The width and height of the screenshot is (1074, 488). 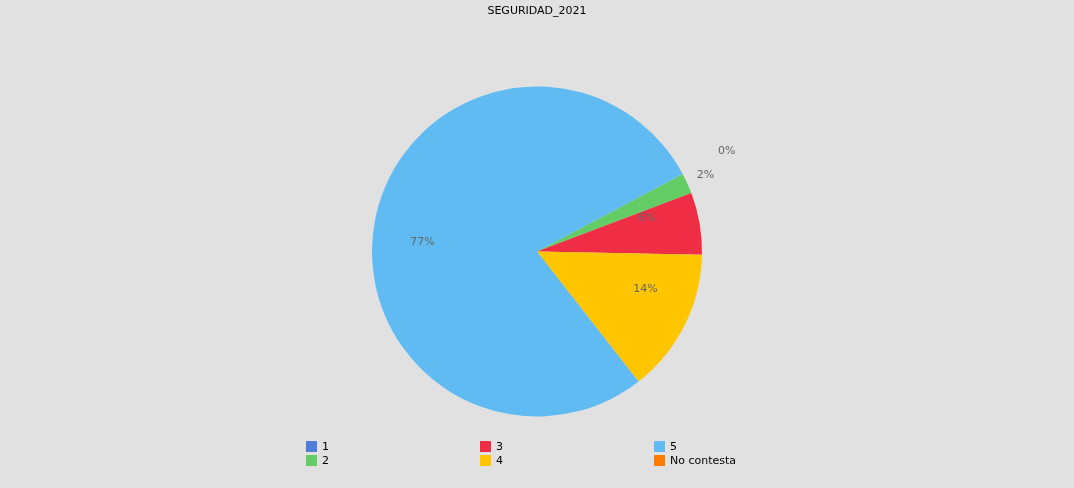 What do you see at coordinates (499, 446) in the screenshot?
I see `legend-label: 3` at bounding box center [499, 446].